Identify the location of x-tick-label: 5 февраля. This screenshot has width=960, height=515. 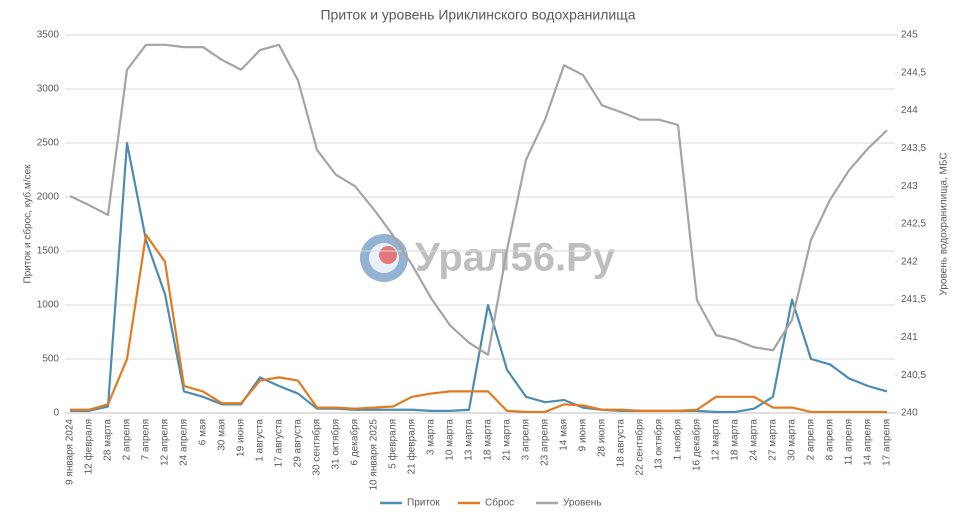
(393, 444).